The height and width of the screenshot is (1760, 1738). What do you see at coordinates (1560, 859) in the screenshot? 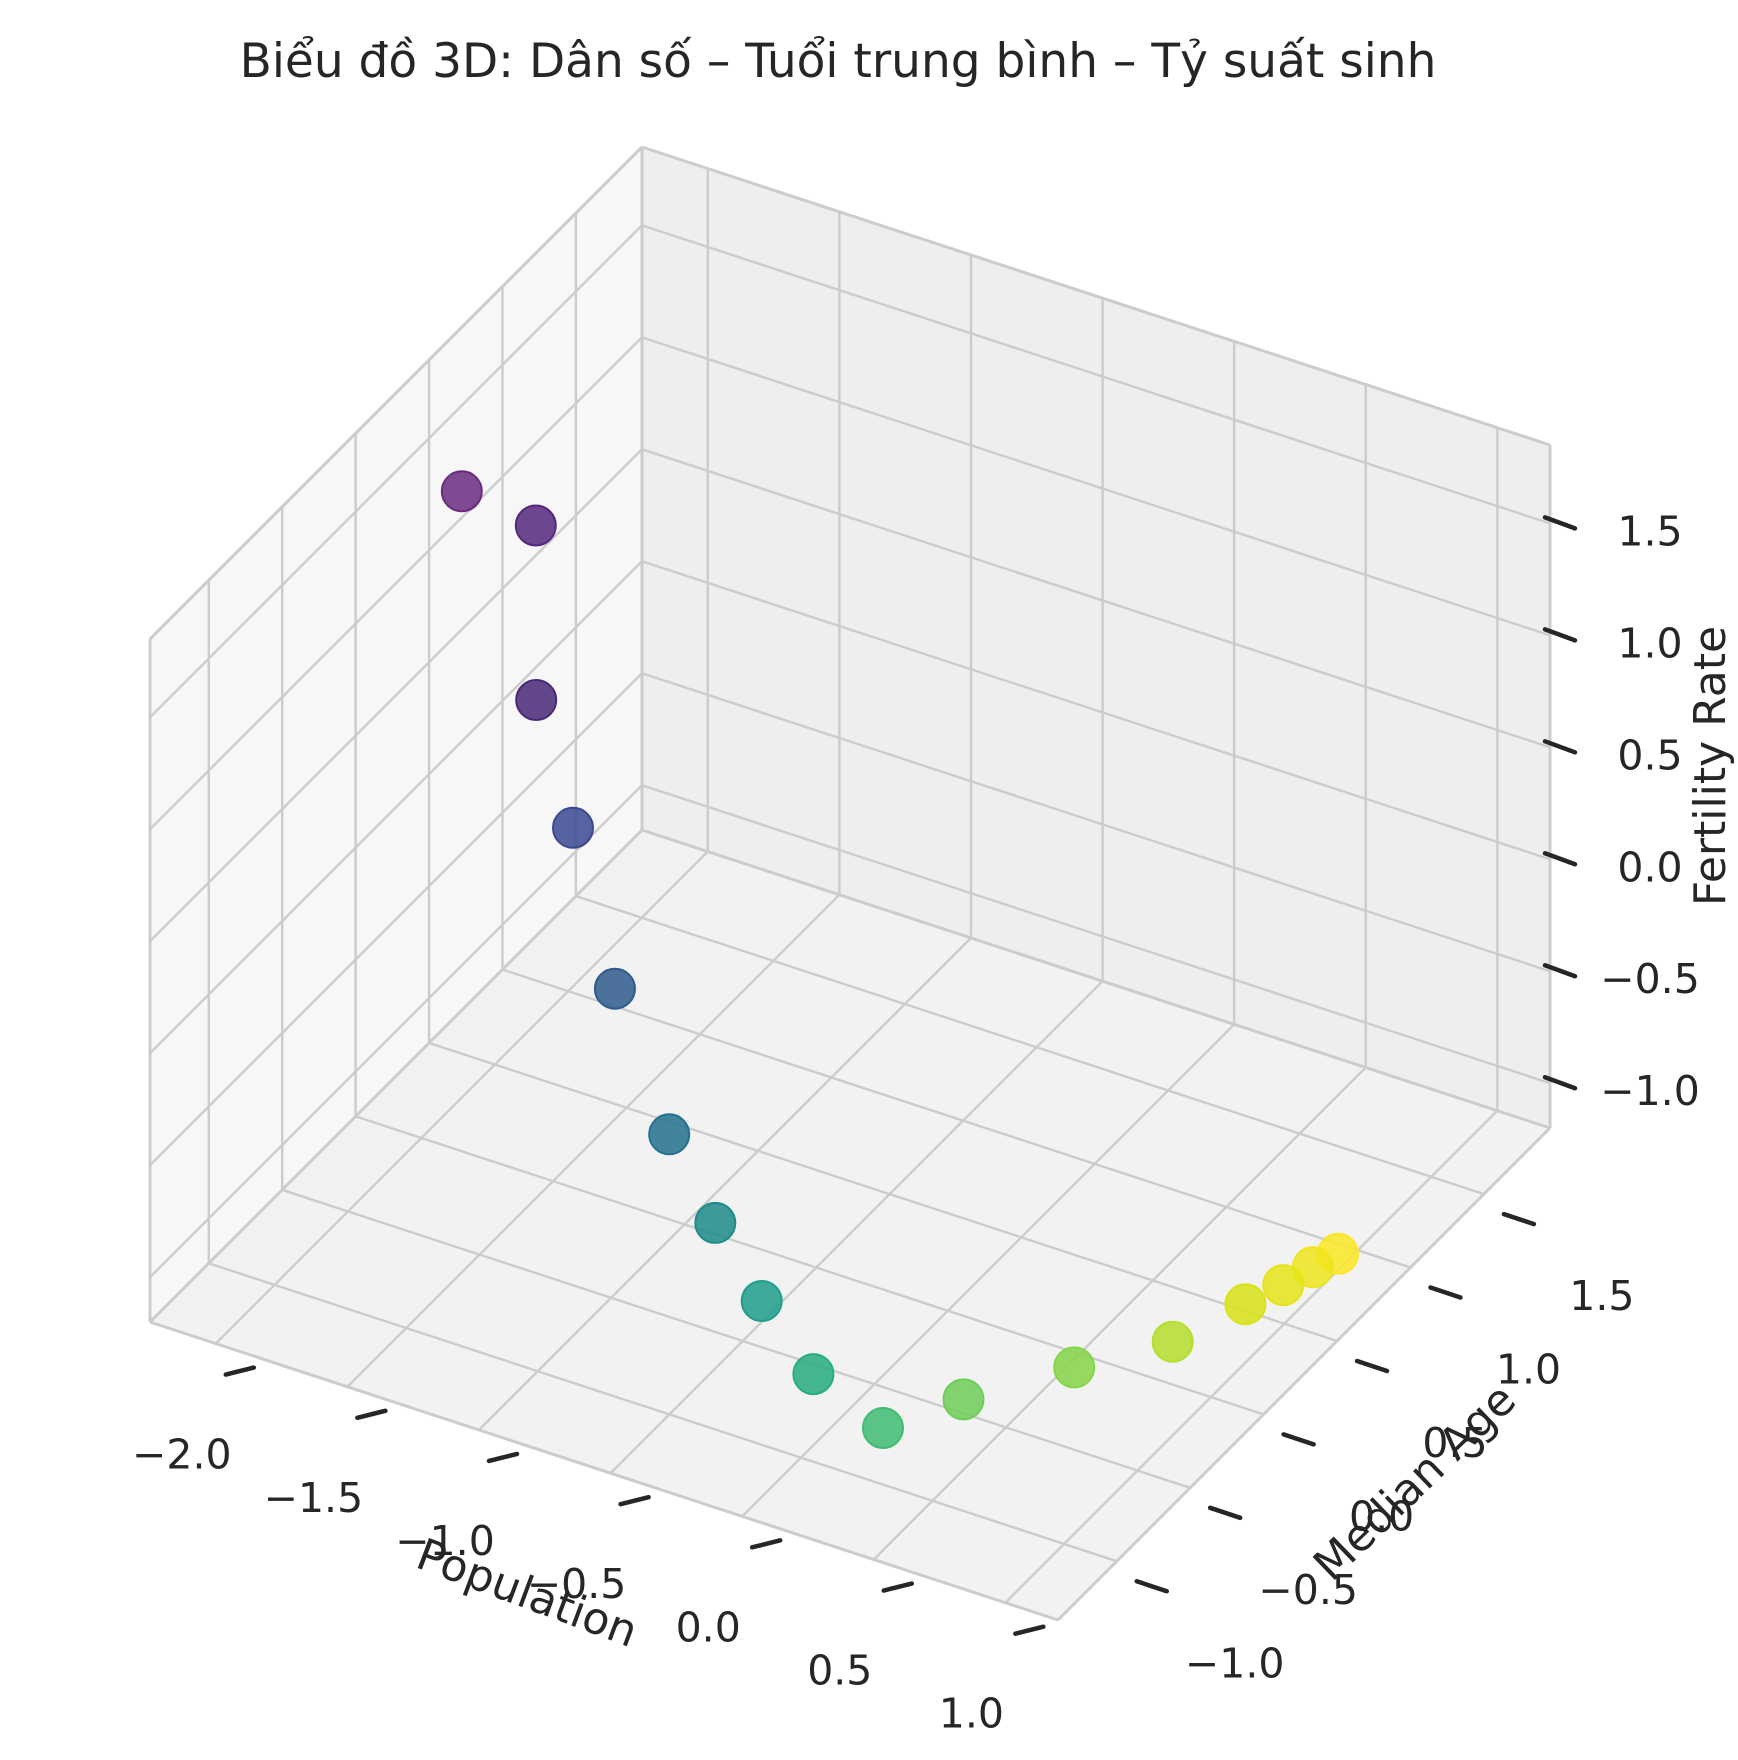
I see `z-tick-2-mark` at bounding box center [1560, 859].